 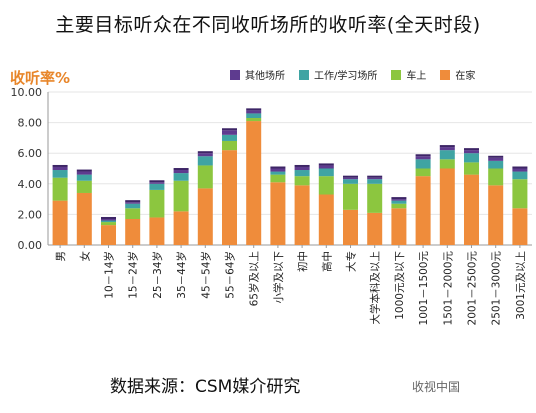 What do you see at coordinates (30, 123) in the screenshot?
I see `y-tick-label: 8.00` at bounding box center [30, 123].